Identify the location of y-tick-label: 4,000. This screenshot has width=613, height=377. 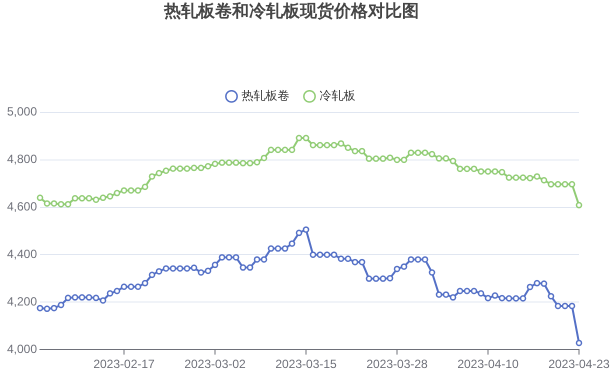
(22, 349).